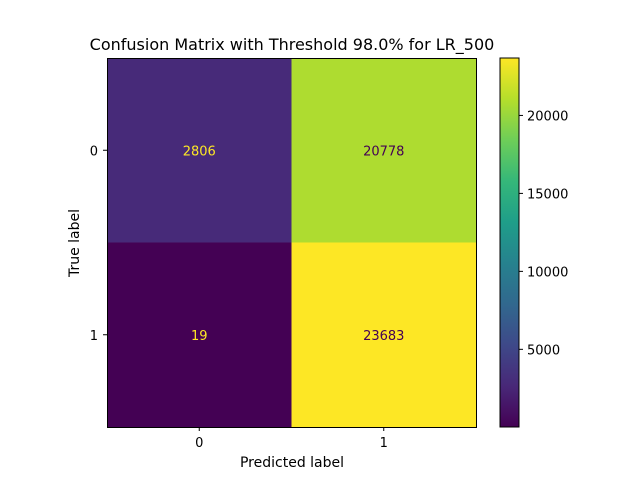 This screenshot has width=640, height=480. Describe the element at coordinates (547, 116) in the screenshot. I see `colorbar-tick-label: 20000` at that location.